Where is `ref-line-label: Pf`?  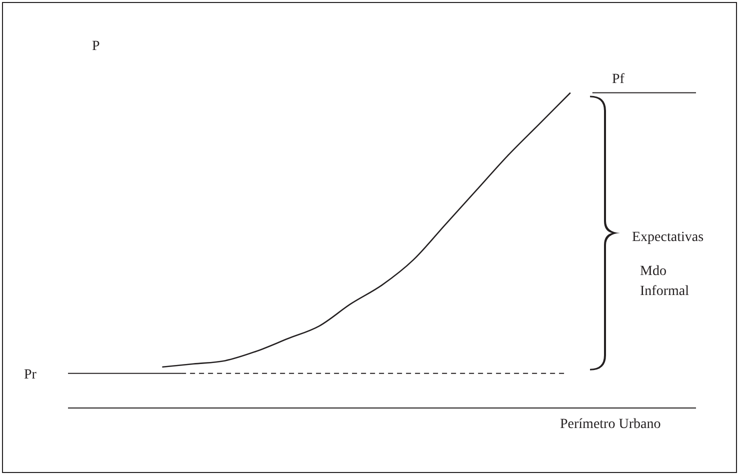
ref-line-label: Pf is located at coordinates (618, 79).